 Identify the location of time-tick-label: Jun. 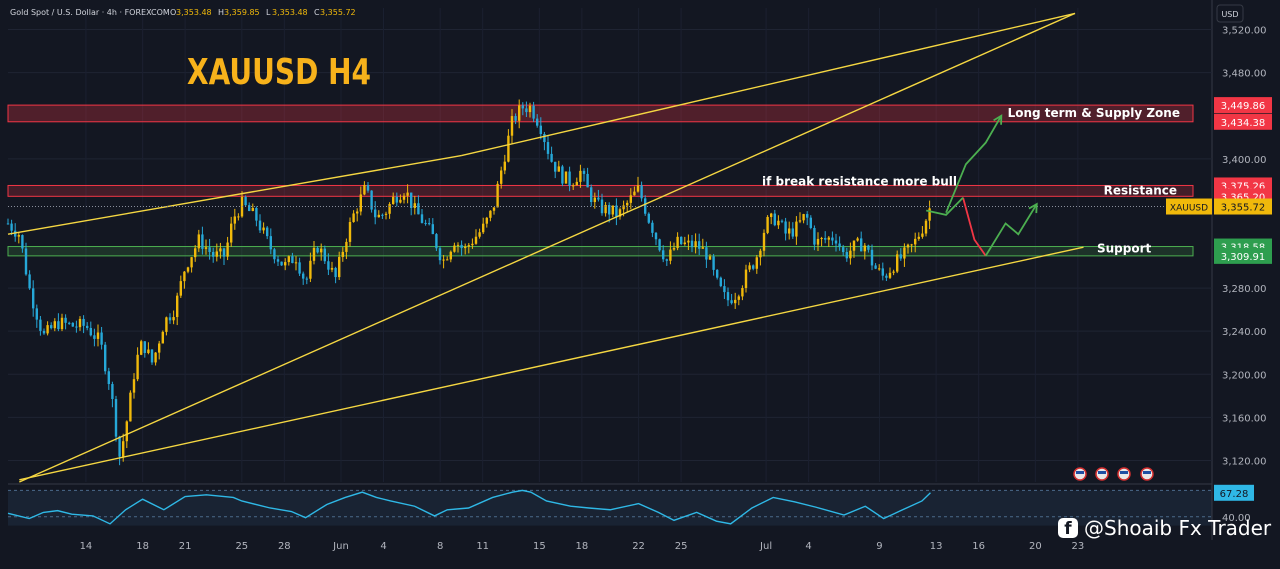
(340, 546).